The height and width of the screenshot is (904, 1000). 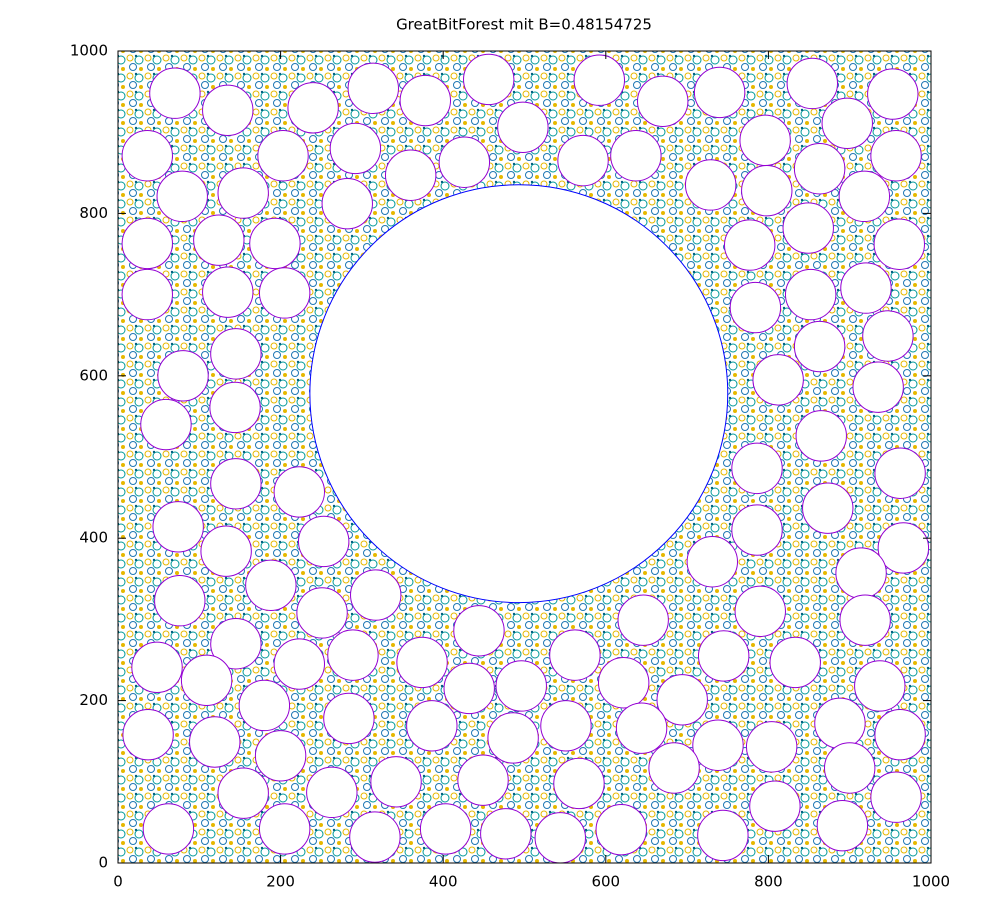 I want to click on x-tick-label: 600, so click(x=605, y=882).